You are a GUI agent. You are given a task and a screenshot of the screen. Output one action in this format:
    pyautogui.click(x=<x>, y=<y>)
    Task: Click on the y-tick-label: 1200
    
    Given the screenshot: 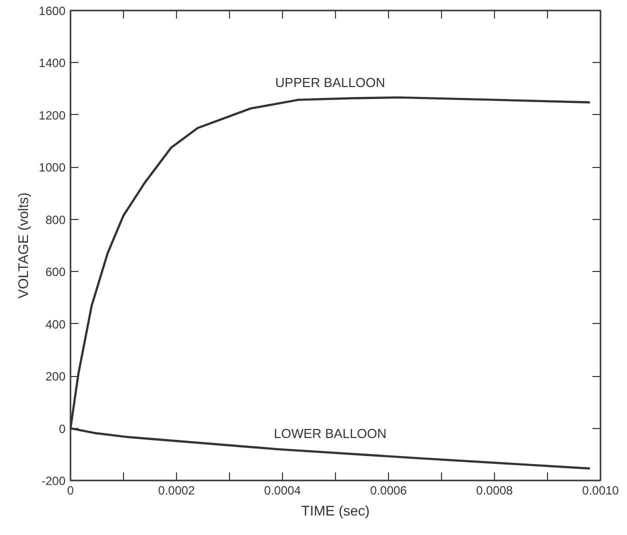 What is the action you would take?
    pyautogui.click(x=52, y=115)
    